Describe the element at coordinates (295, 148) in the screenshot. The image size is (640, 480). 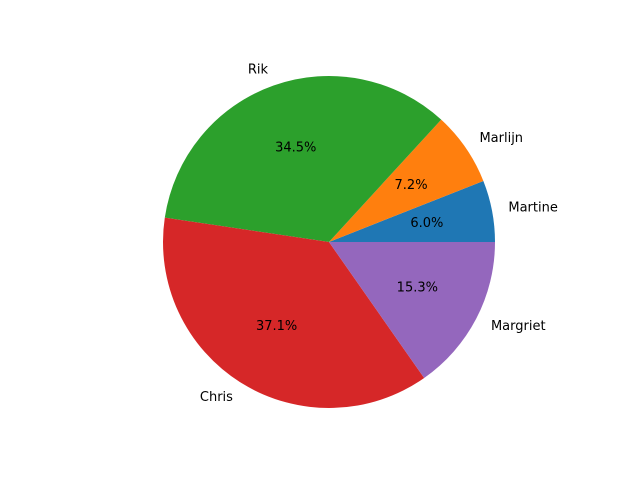
I see `percent-label-rik: 34.5%` at that location.